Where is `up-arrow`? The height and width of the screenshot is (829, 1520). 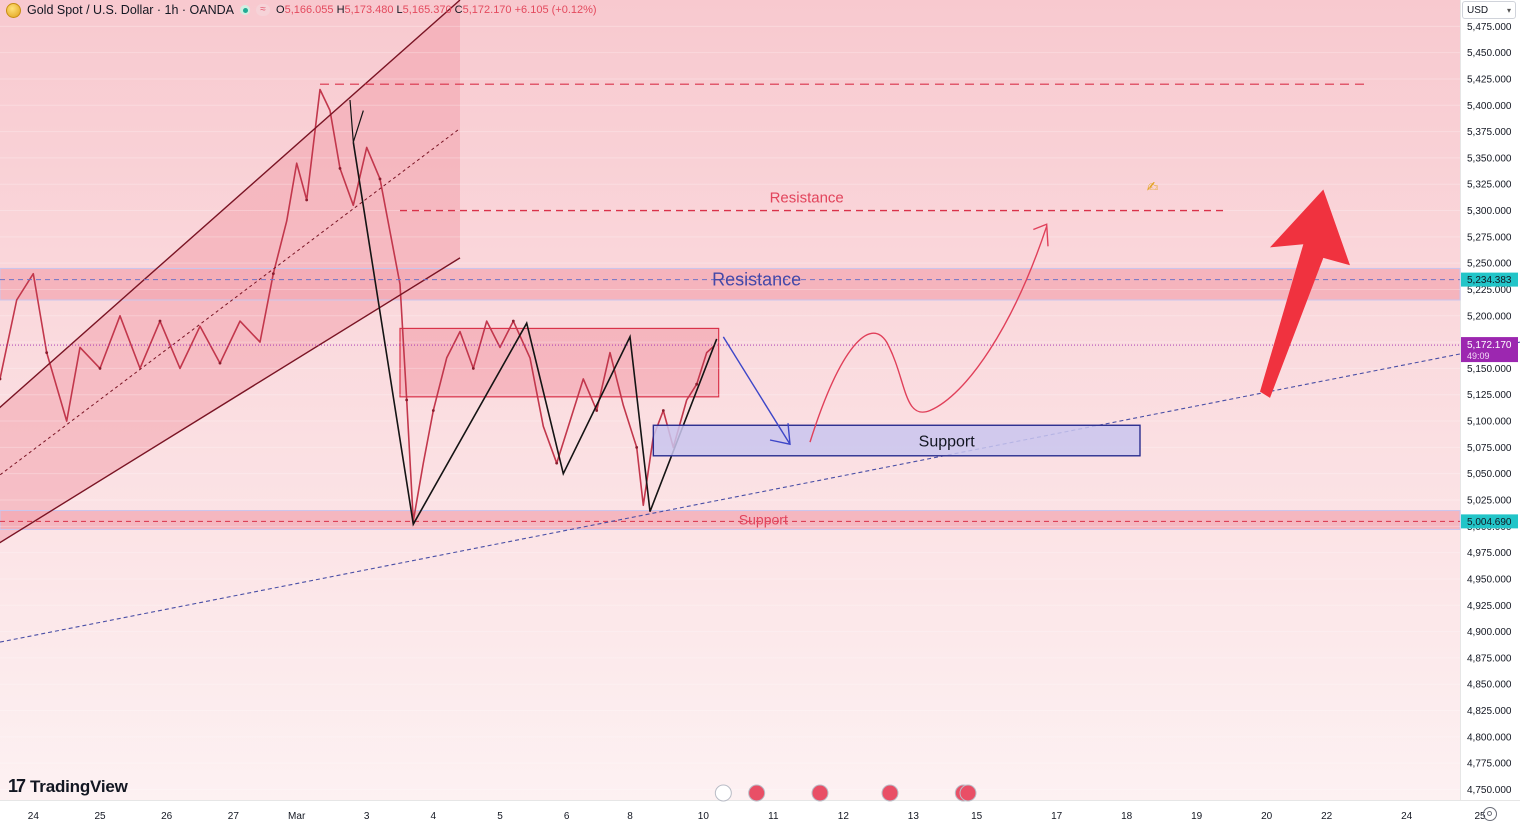 up-arrow is located at coordinates (1305, 293).